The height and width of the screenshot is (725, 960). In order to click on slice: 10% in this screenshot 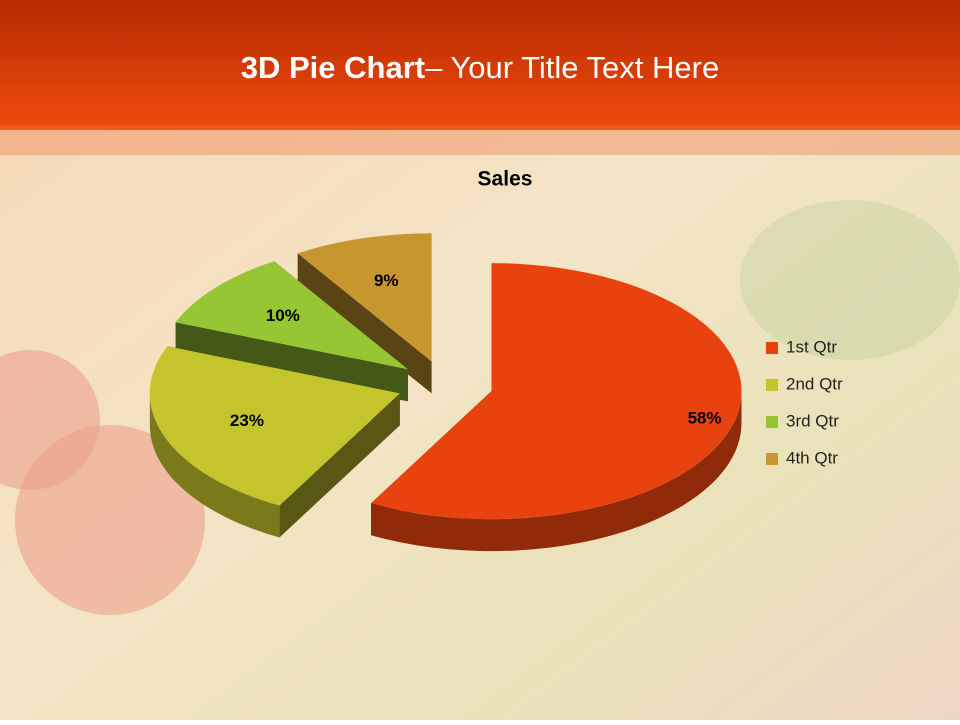, I will do `click(292, 331)`.